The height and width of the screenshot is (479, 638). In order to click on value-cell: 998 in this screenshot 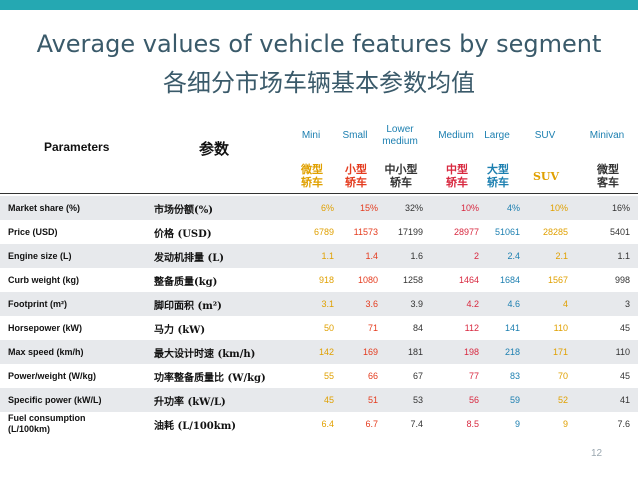, I will do `click(622, 280)`.